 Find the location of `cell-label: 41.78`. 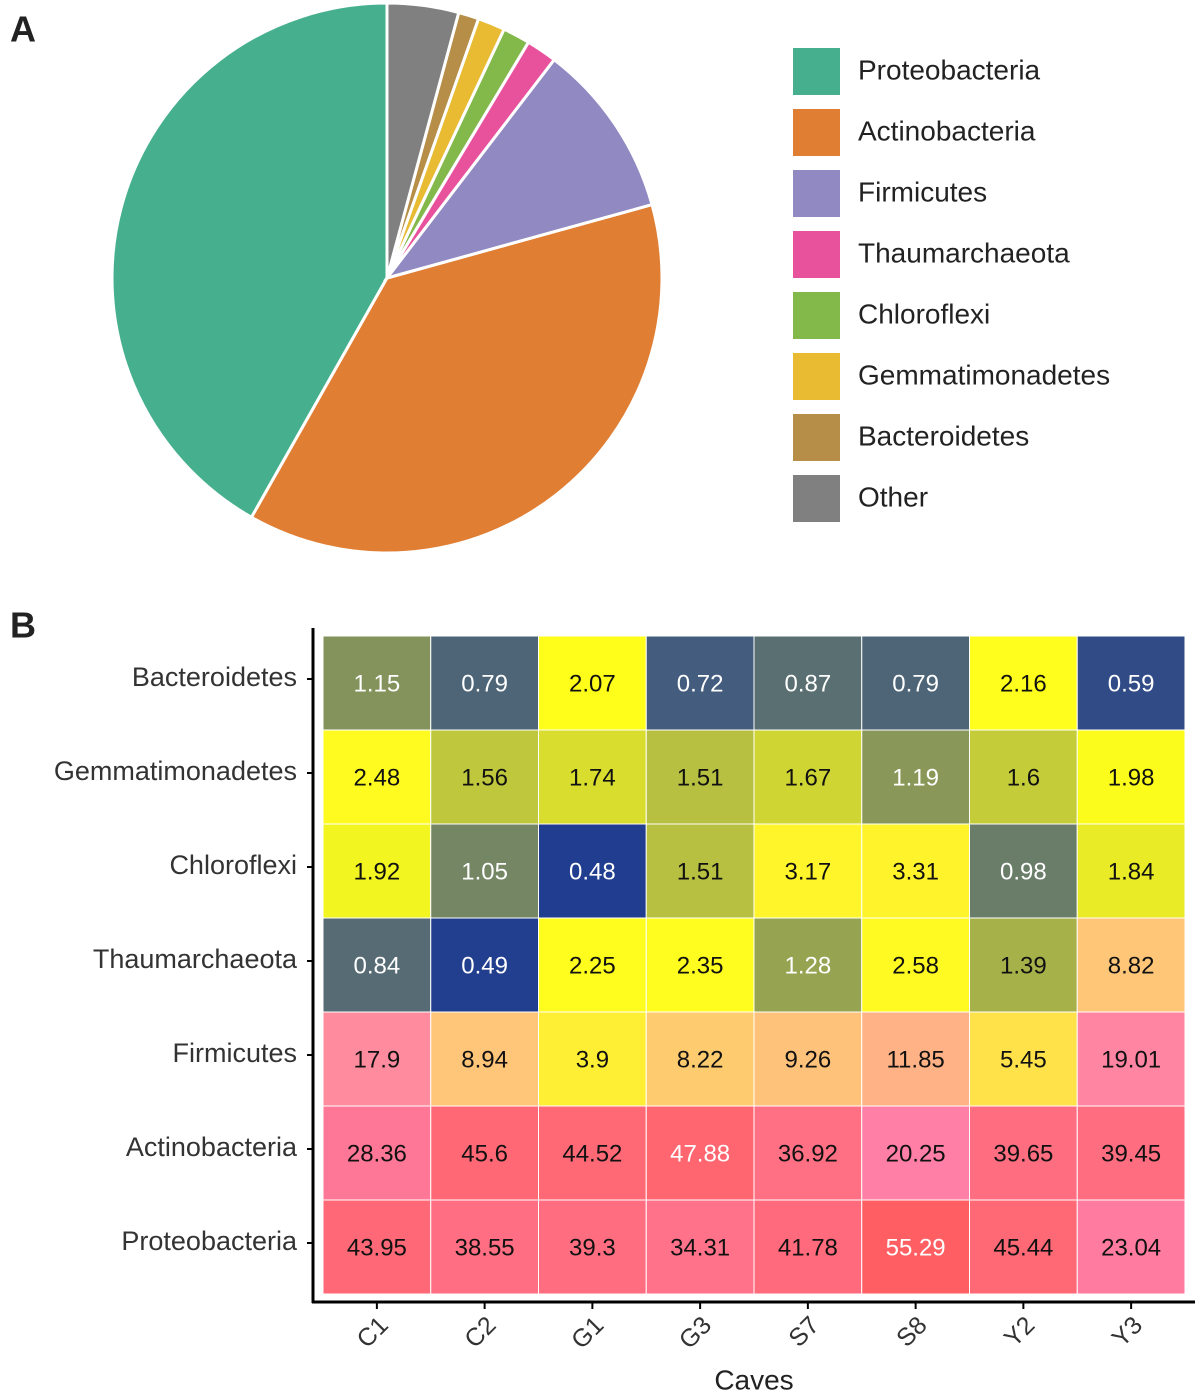

cell-label: 41.78 is located at coordinates (808, 1247).